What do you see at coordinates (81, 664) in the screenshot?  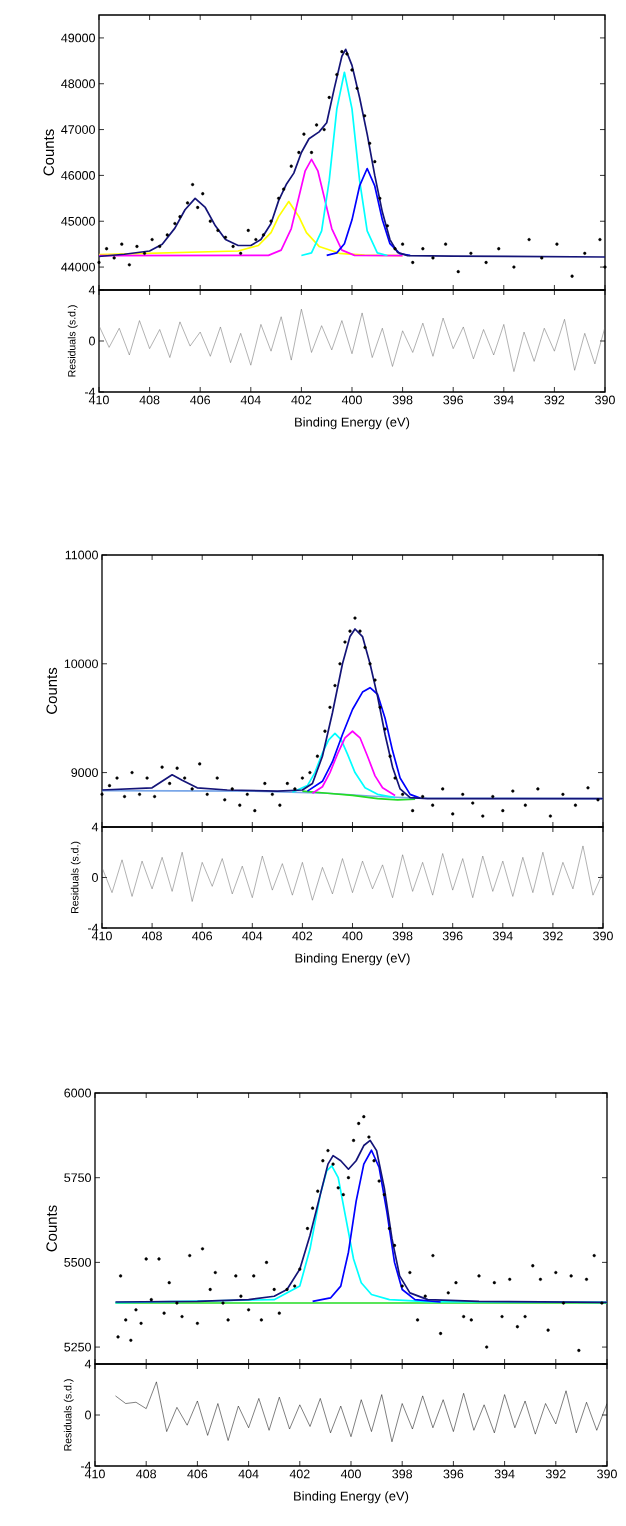 I see `y-tick-label: 10000` at bounding box center [81, 664].